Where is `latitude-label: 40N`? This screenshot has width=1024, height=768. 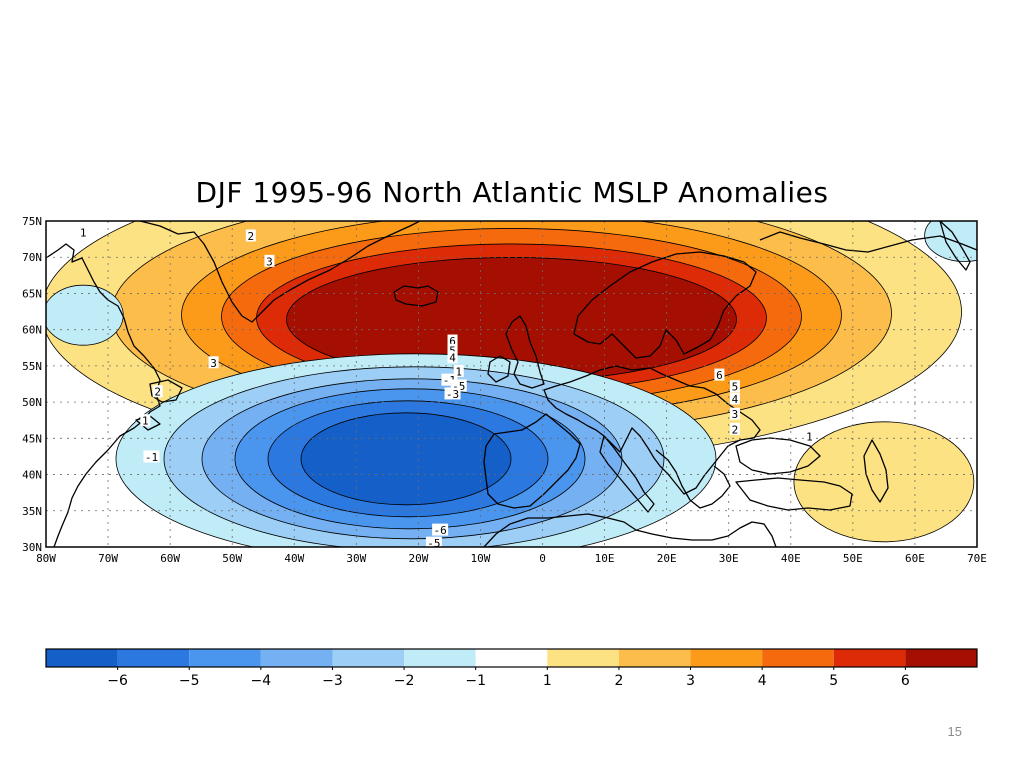 latitude-label: 40N is located at coordinates (32, 475).